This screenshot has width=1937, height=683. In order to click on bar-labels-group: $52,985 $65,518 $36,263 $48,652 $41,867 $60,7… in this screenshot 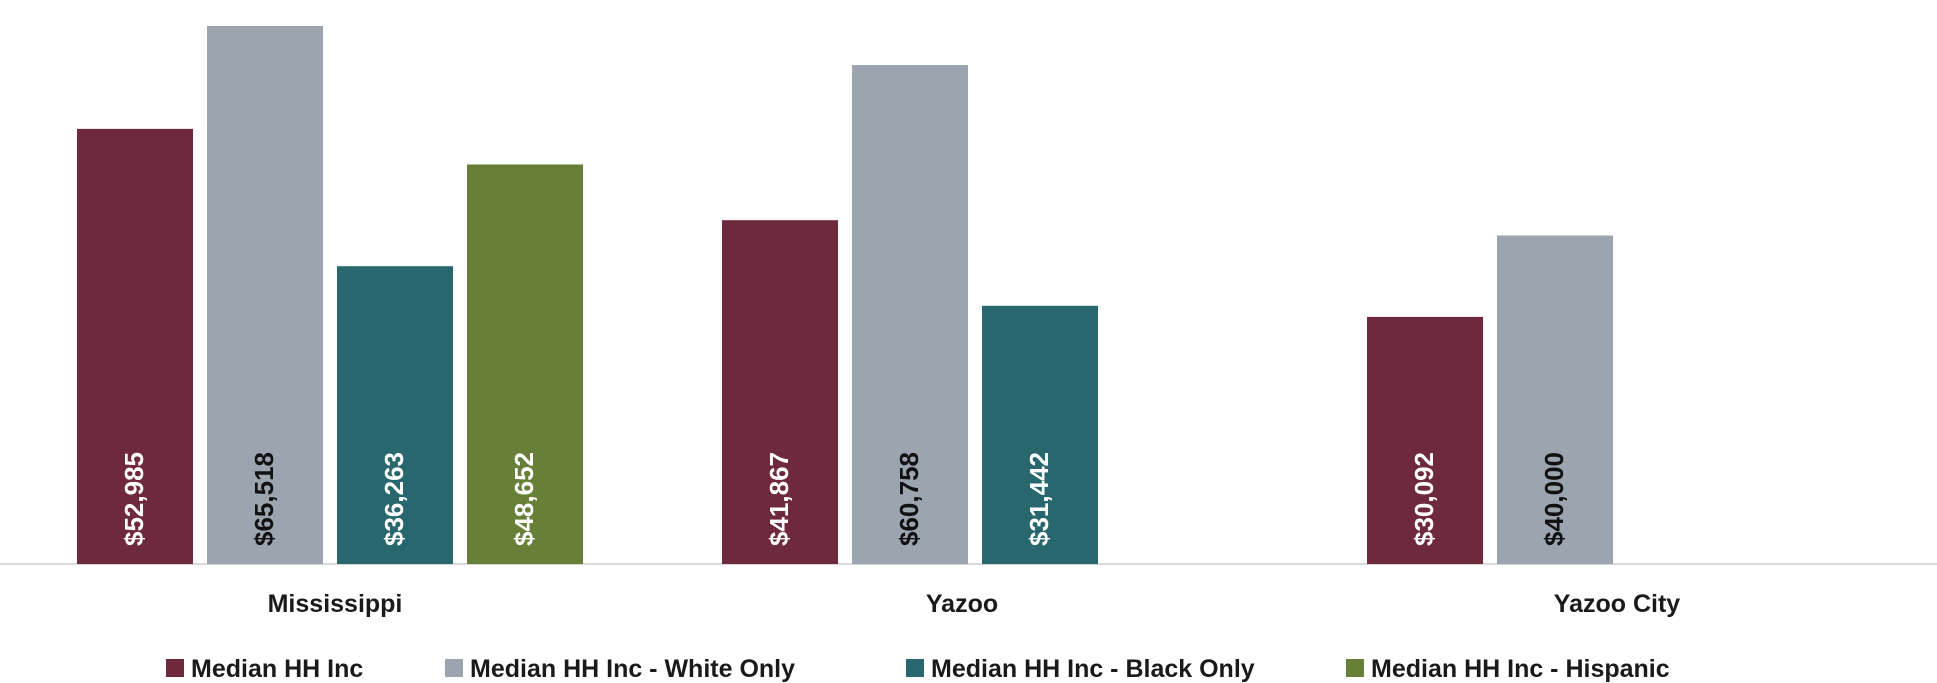, I will do `click(844, 499)`.